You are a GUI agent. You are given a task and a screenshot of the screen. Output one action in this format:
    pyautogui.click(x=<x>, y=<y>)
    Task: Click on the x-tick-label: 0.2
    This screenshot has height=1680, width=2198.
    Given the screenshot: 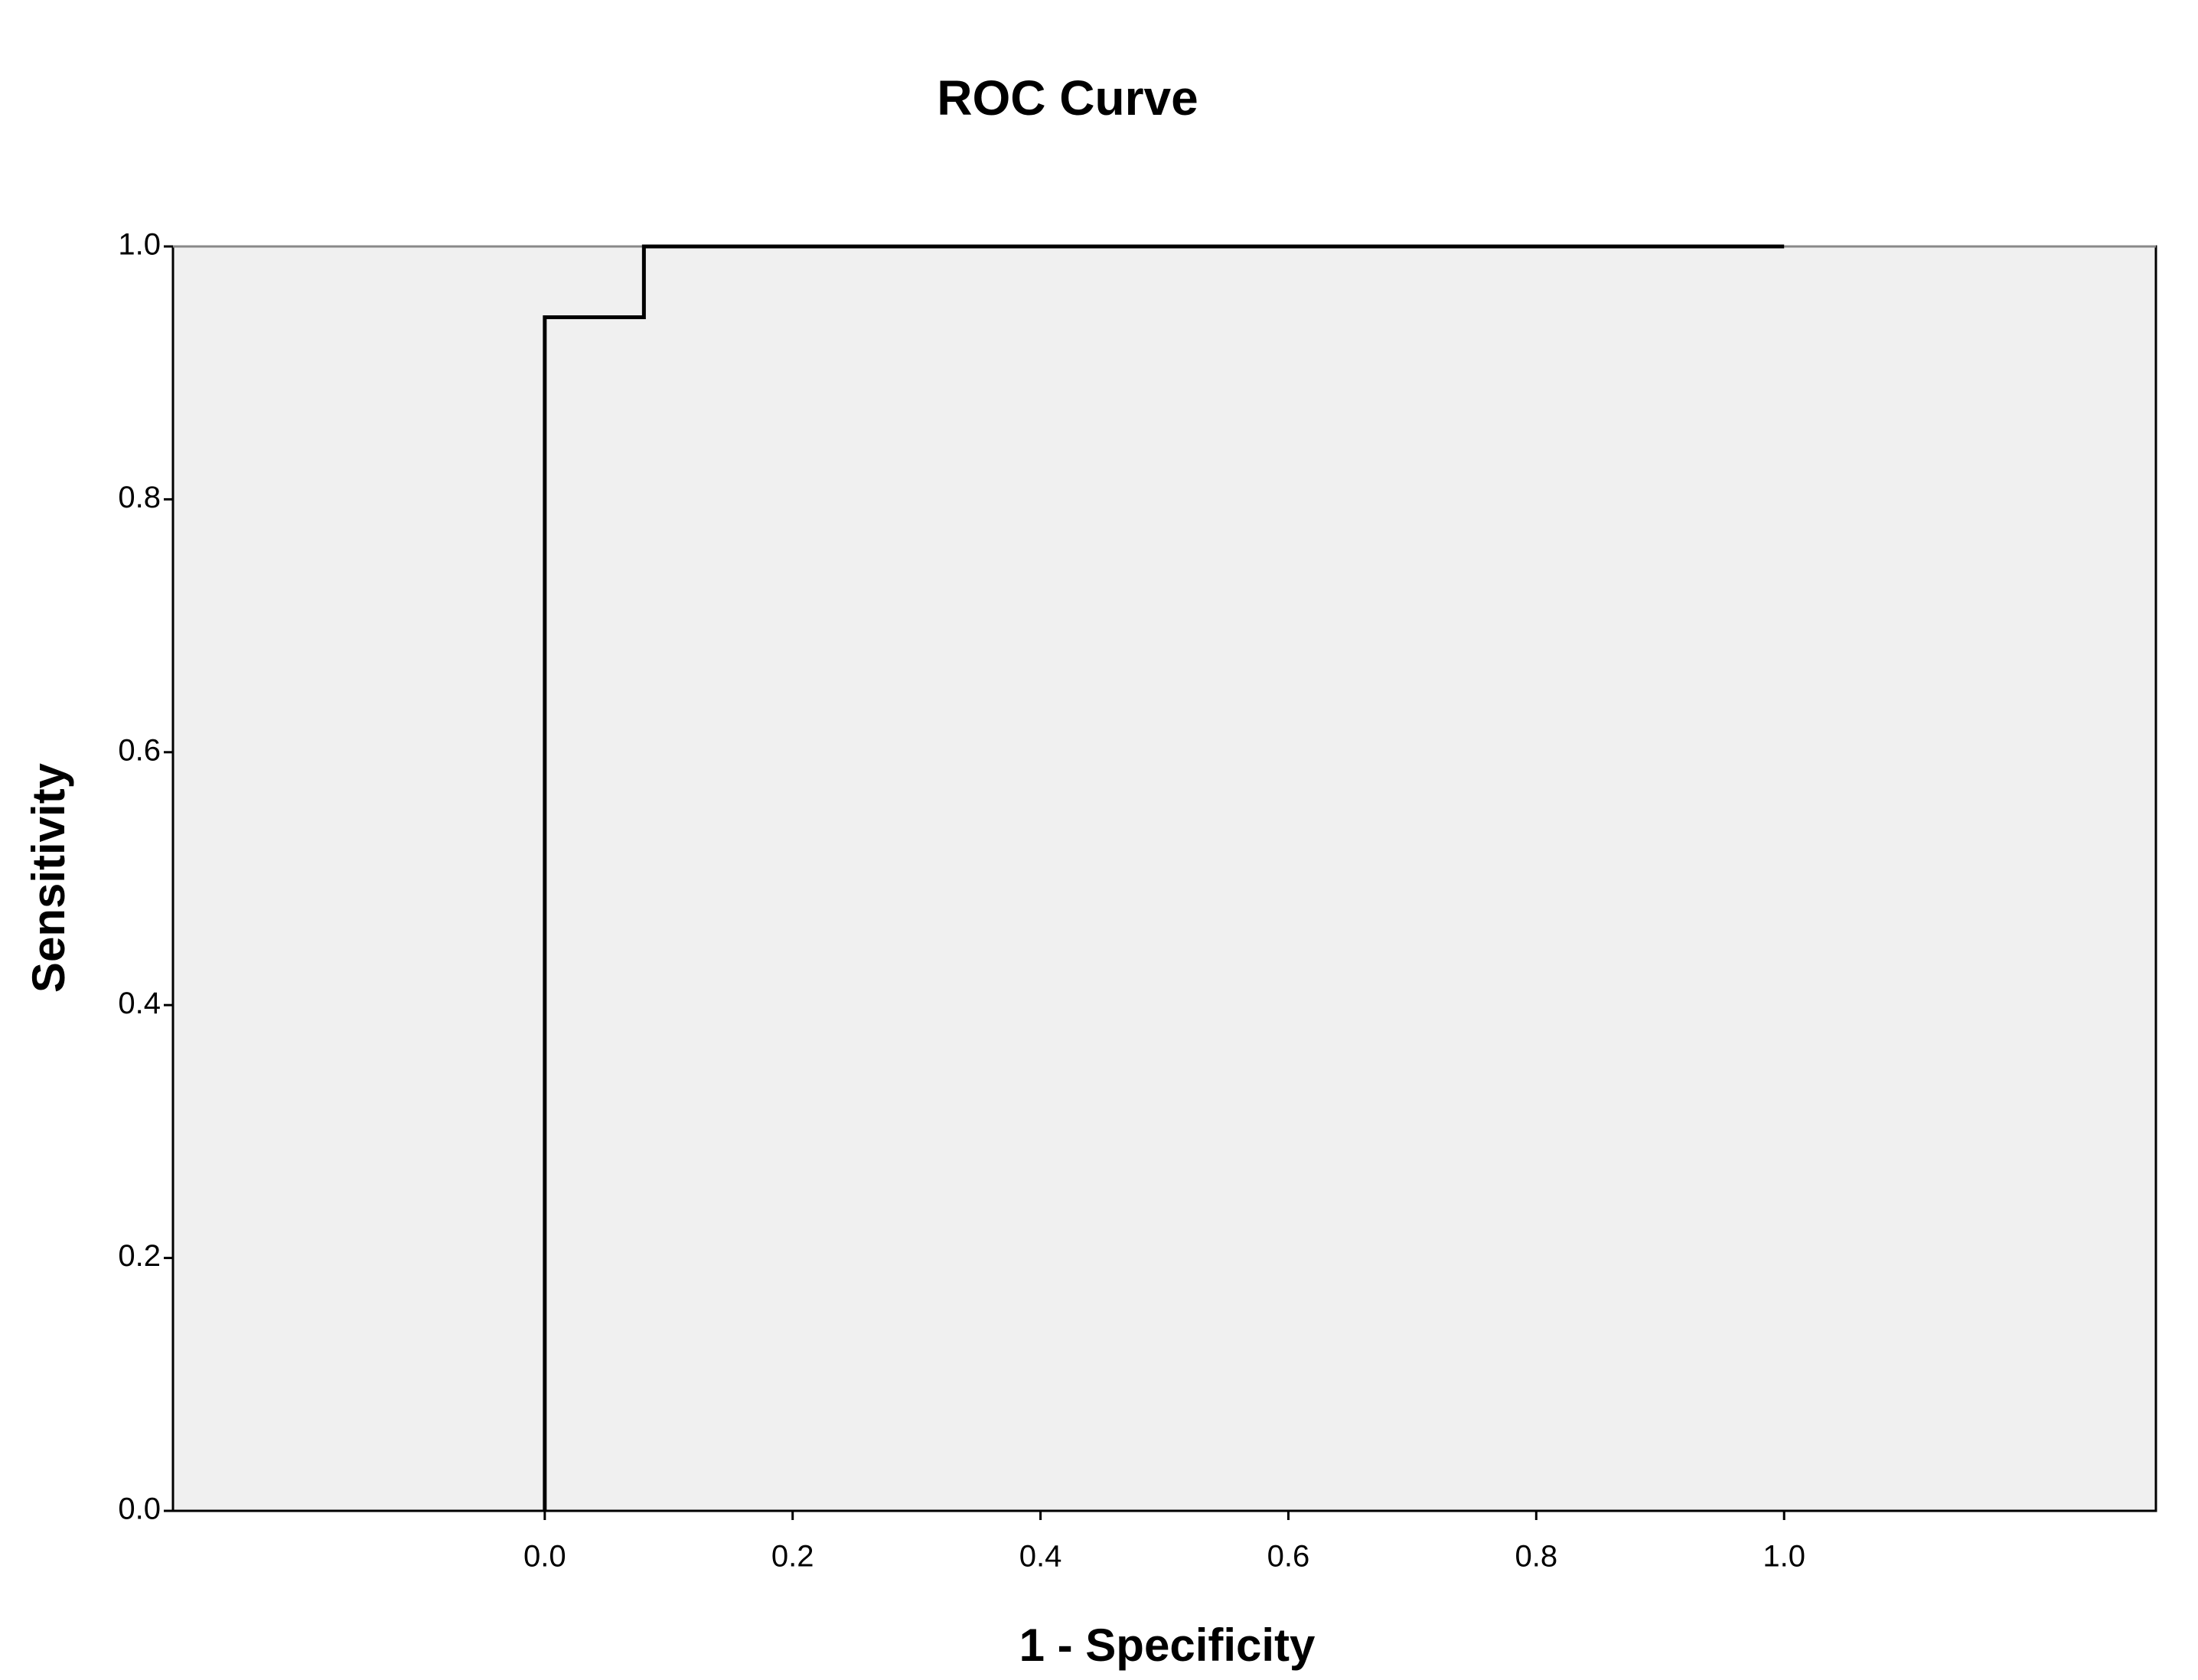 What is the action you would take?
    pyautogui.click(x=792, y=1557)
    